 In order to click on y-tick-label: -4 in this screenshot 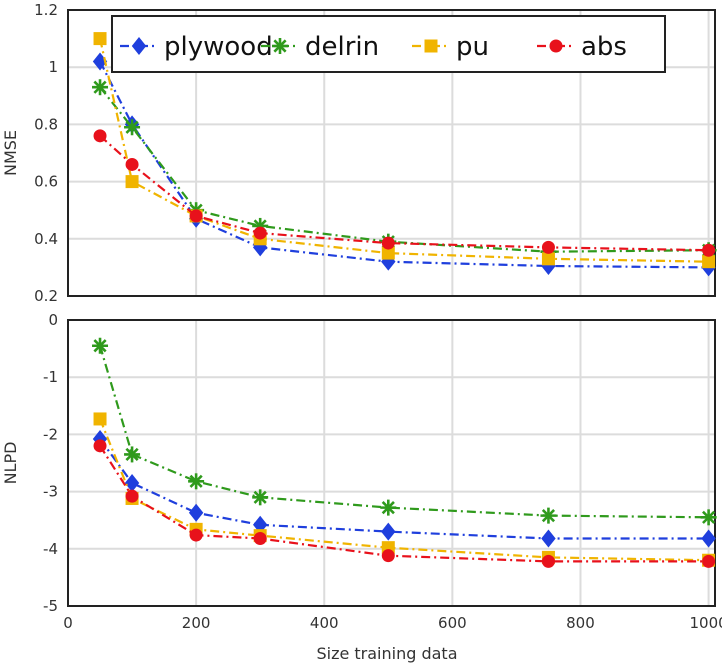, I will do `click(50, 549)`.